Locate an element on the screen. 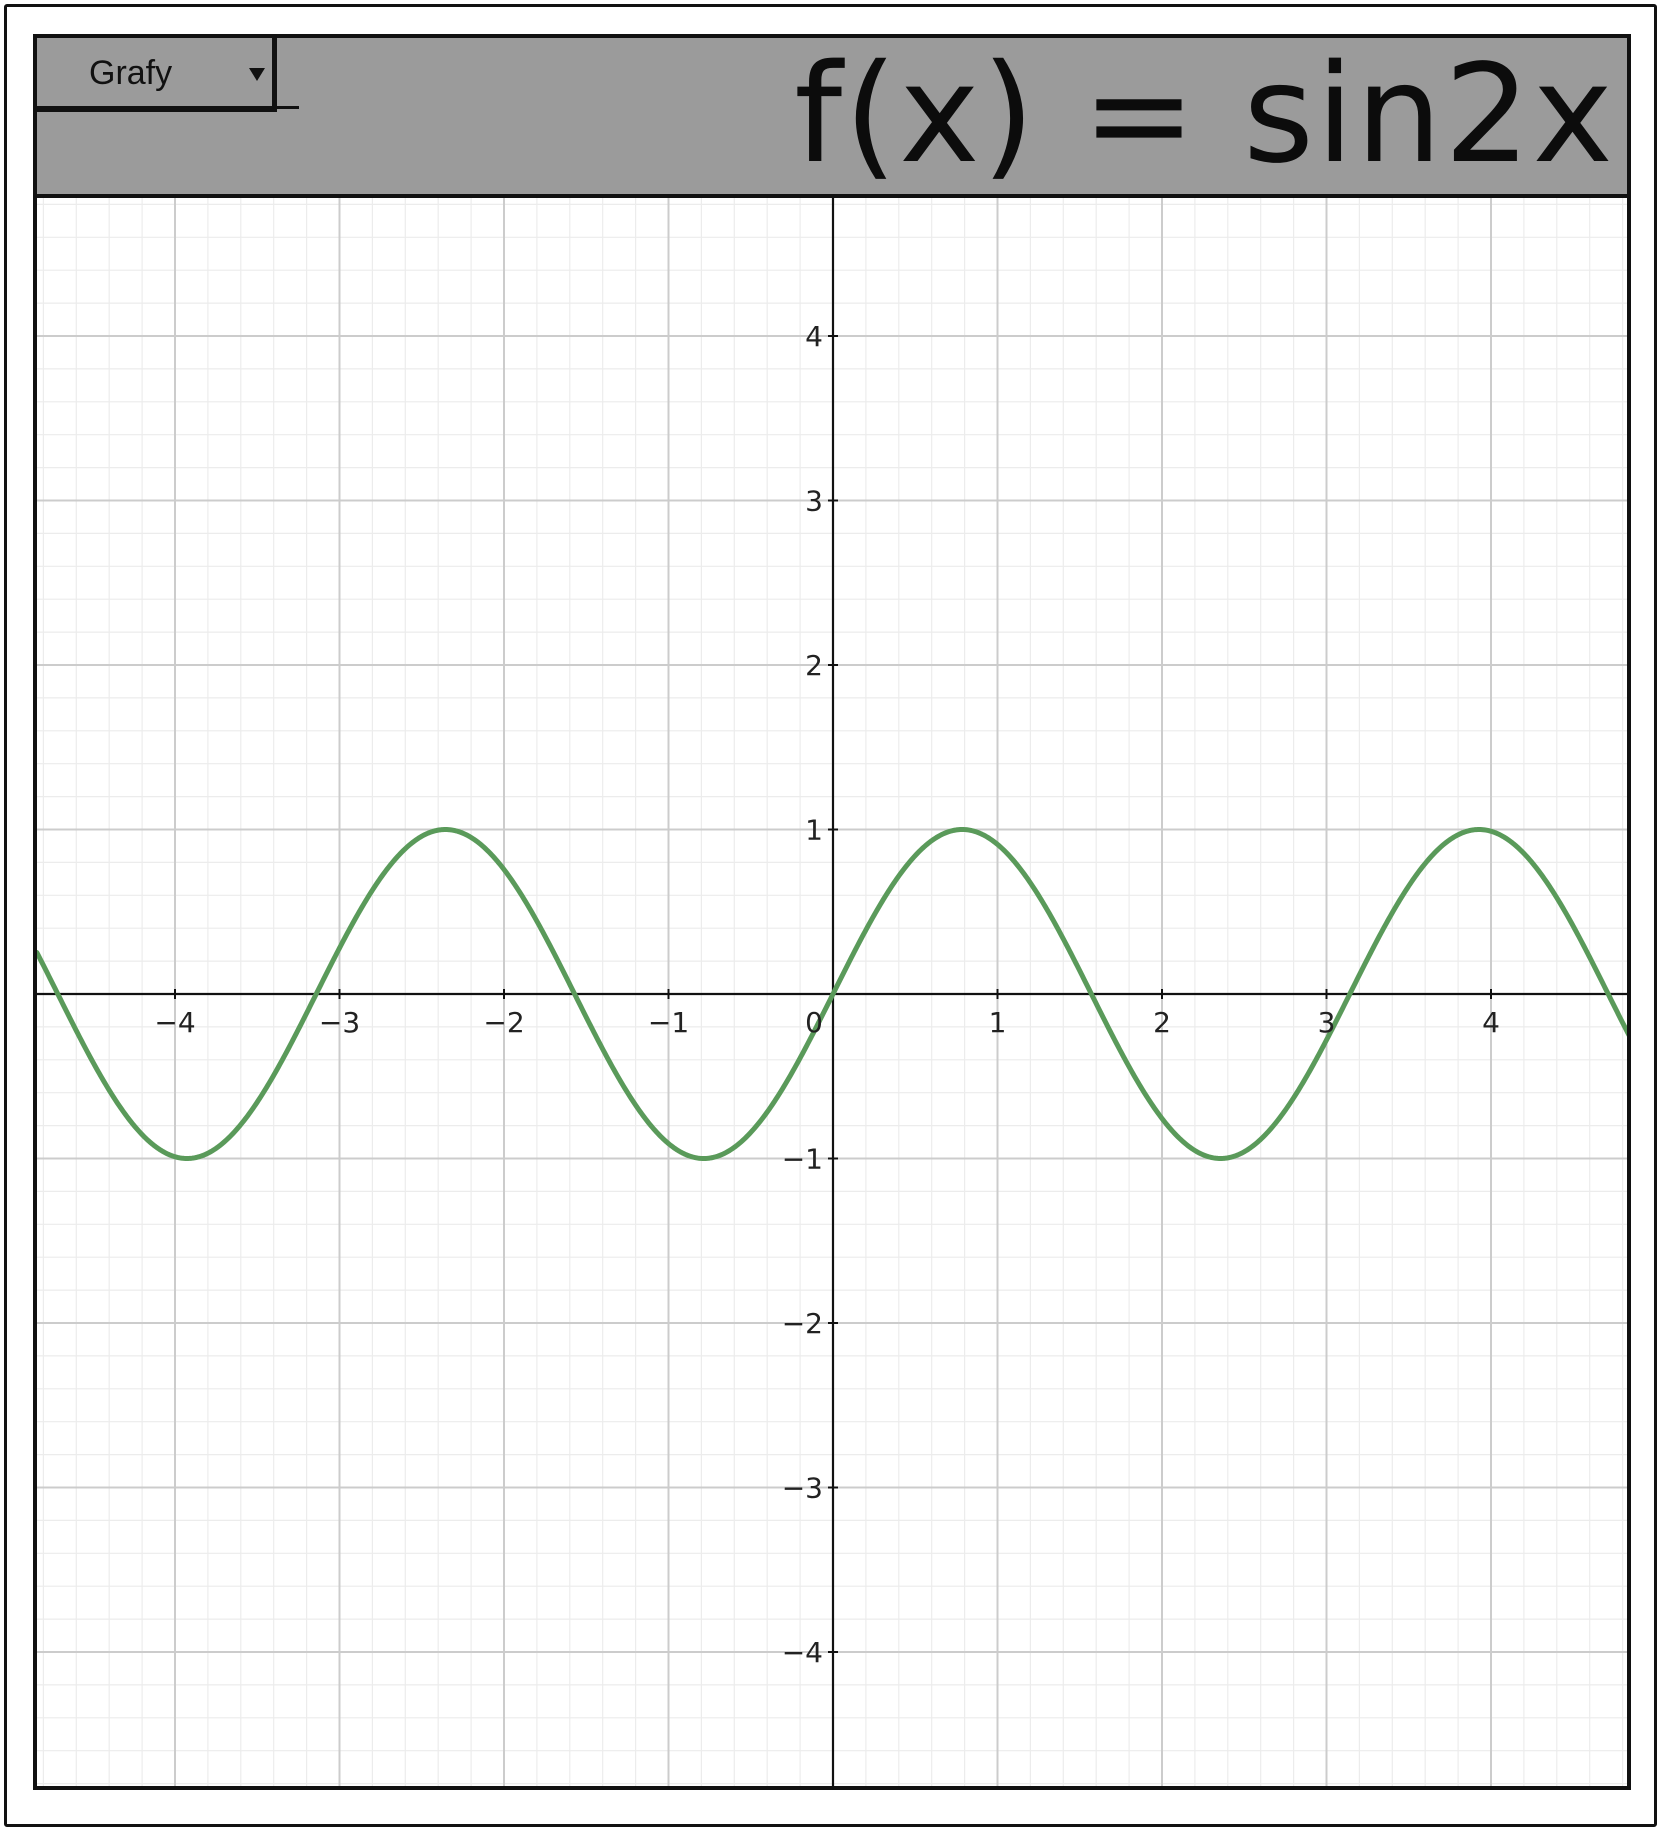 The height and width of the screenshot is (1836, 1664). x-tick-label: 3 is located at coordinates (1327, 1022).